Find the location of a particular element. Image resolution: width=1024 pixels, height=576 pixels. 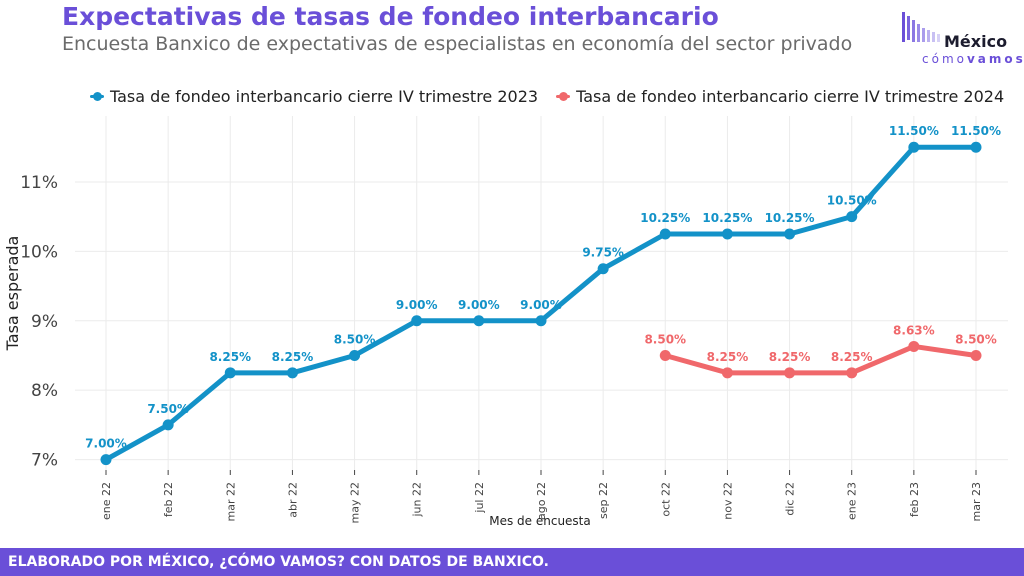

x-tick-label: ago 22 is located at coordinates (541, 501).